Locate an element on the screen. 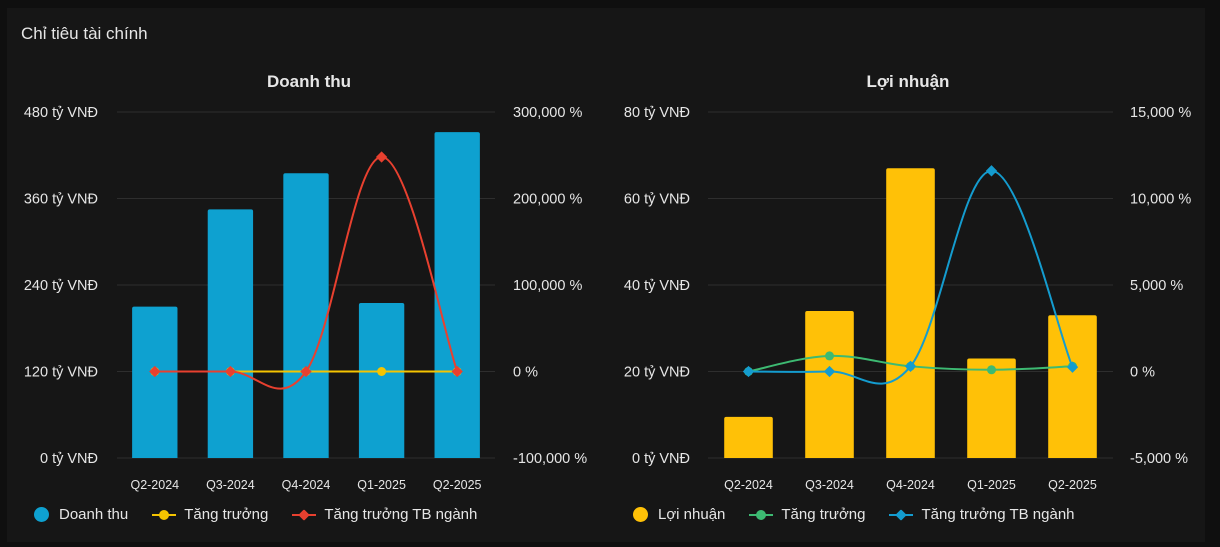 This screenshot has height=547, width=1220. y-tick-label: 120 tỷ VNĐ is located at coordinates (61, 373).